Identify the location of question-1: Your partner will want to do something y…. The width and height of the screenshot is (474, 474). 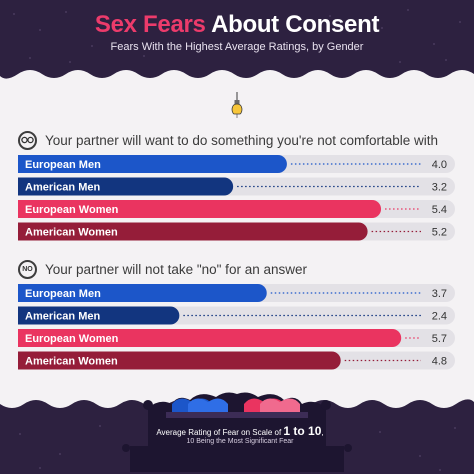
(228, 140).